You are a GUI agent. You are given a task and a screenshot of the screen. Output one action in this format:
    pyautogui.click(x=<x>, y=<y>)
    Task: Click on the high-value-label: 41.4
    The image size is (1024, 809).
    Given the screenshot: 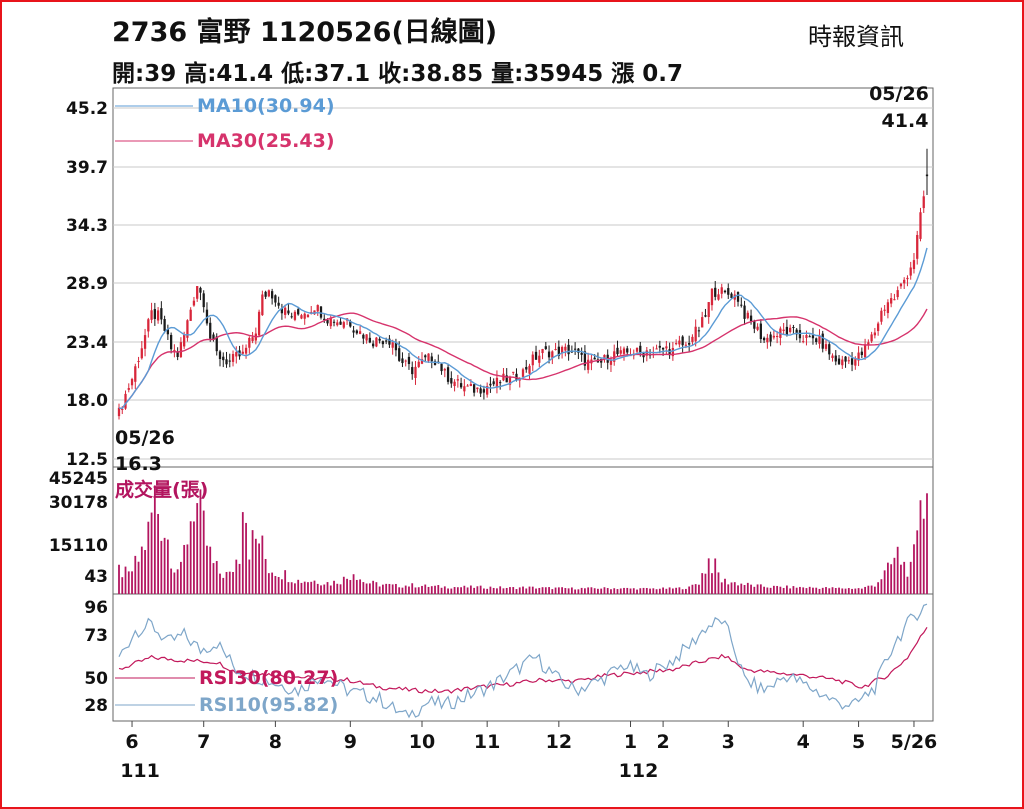 What is the action you would take?
    pyautogui.click(x=905, y=121)
    